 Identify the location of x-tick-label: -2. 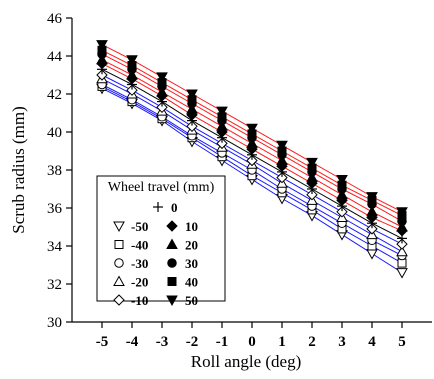
(192, 342).